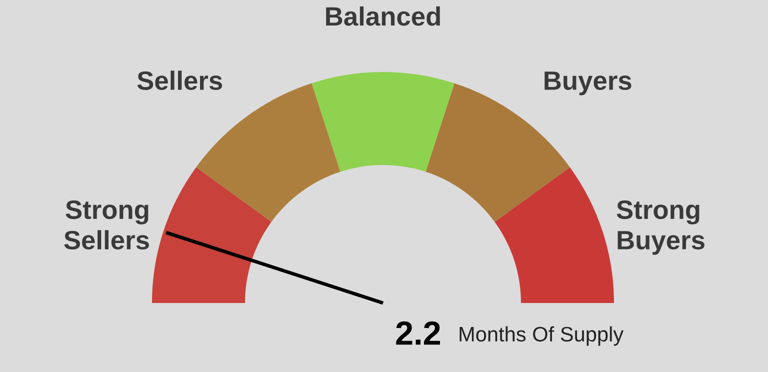 This screenshot has width=768, height=372. What do you see at coordinates (418, 333) in the screenshot?
I see `text: 2.2` at bounding box center [418, 333].